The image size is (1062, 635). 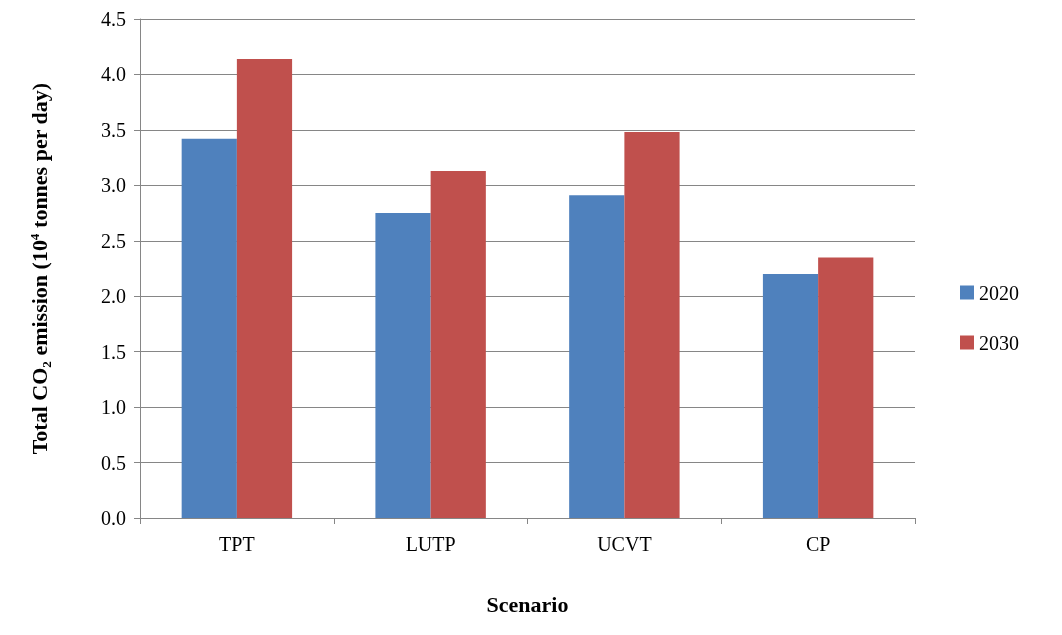 What do you see at coordinates (113, 240) in the screenshot?
I see `y-tick-label: 2.5` at bounding box center [113, 240].